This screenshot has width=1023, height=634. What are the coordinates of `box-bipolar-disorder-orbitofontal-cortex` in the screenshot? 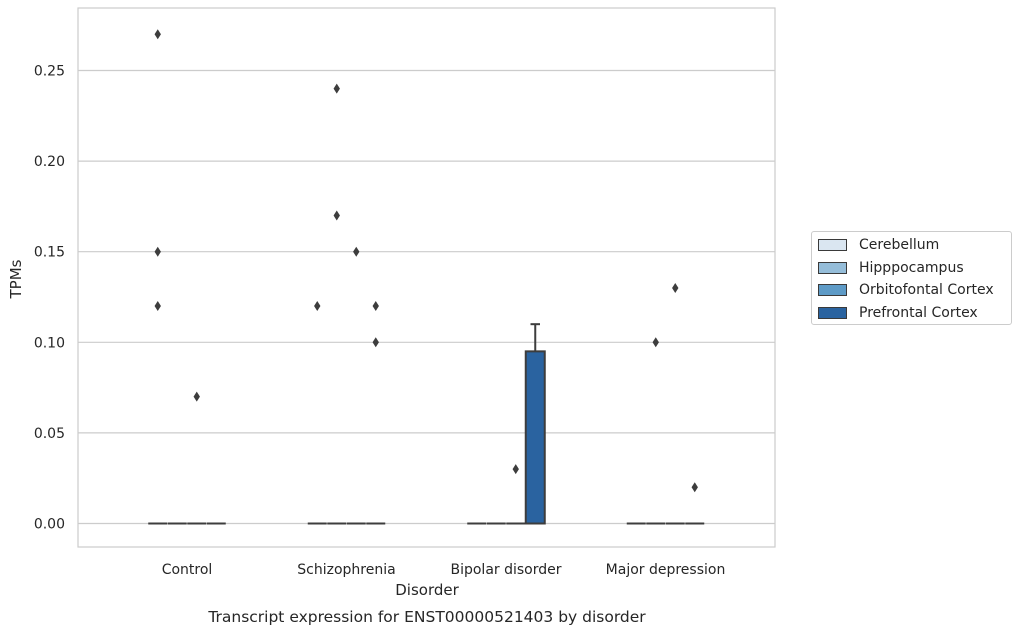 It's located at (516, 494).